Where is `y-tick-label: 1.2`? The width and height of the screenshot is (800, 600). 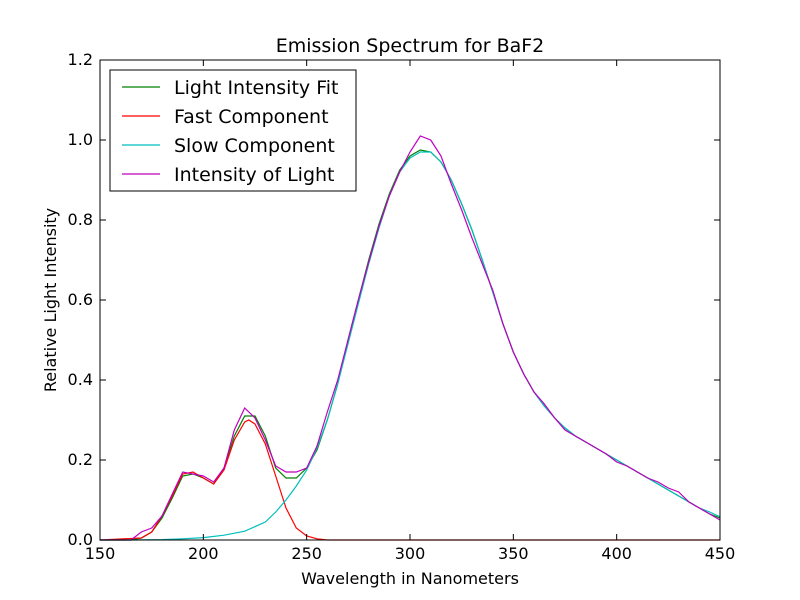 y-tick-label: 1.2 is located at coordinates (80, 59).